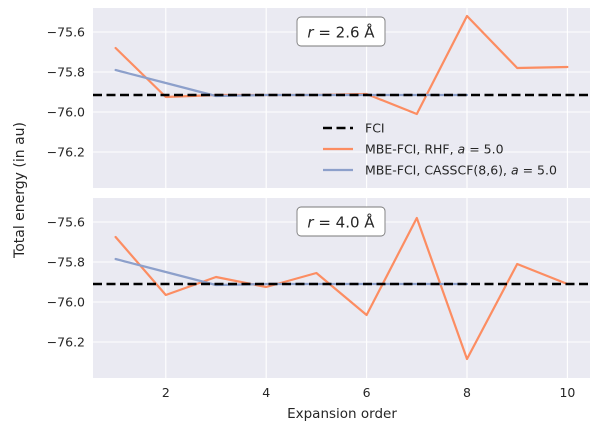  Describe the element at coordinates (266, 392) in the screenshot. I see `x-tick-label: 4` at that location.